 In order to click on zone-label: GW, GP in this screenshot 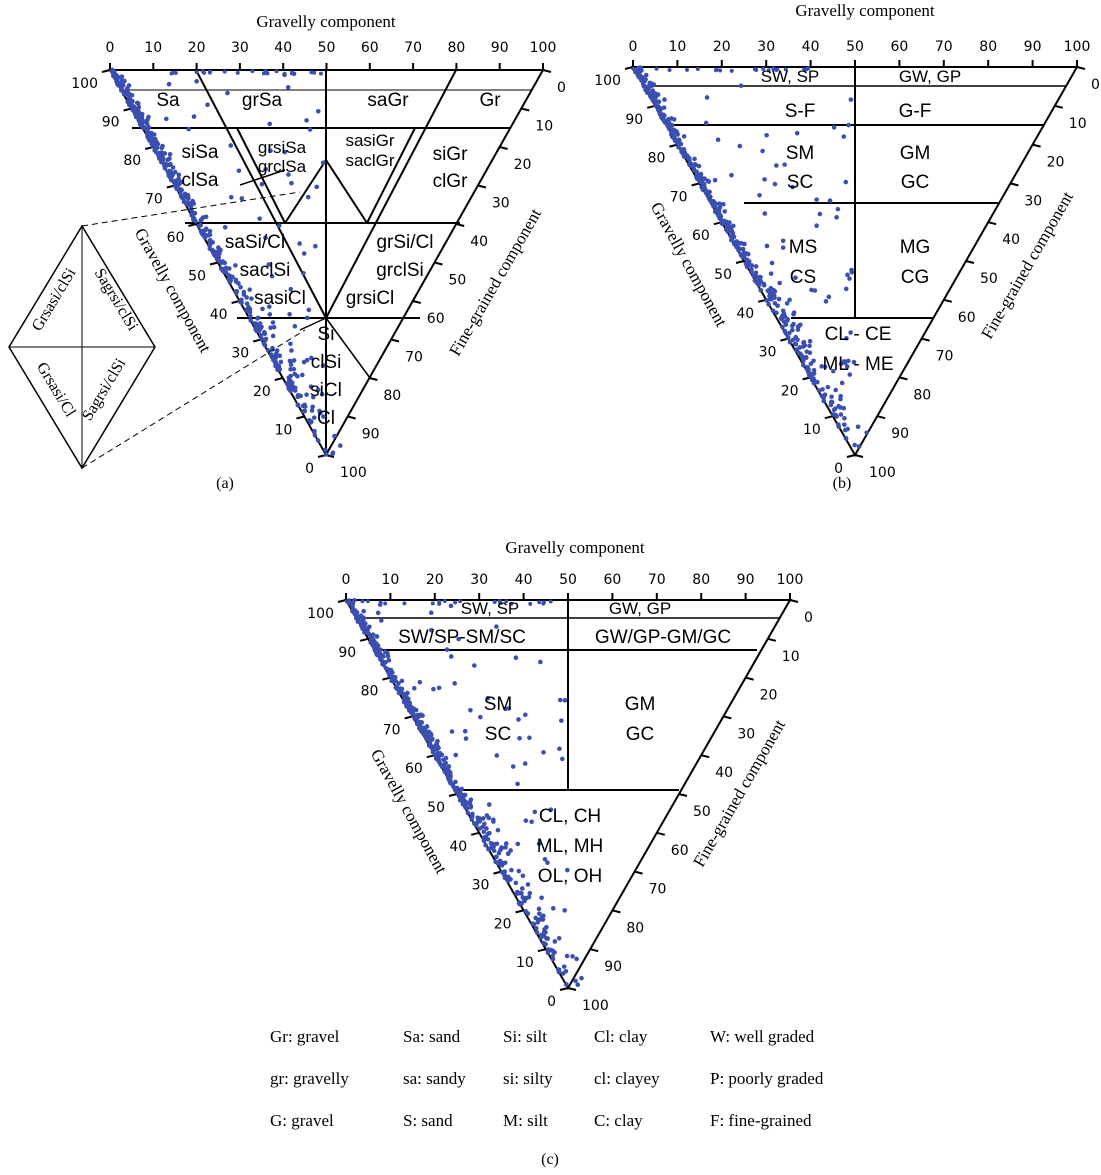, I will do `click(930, 76)`.